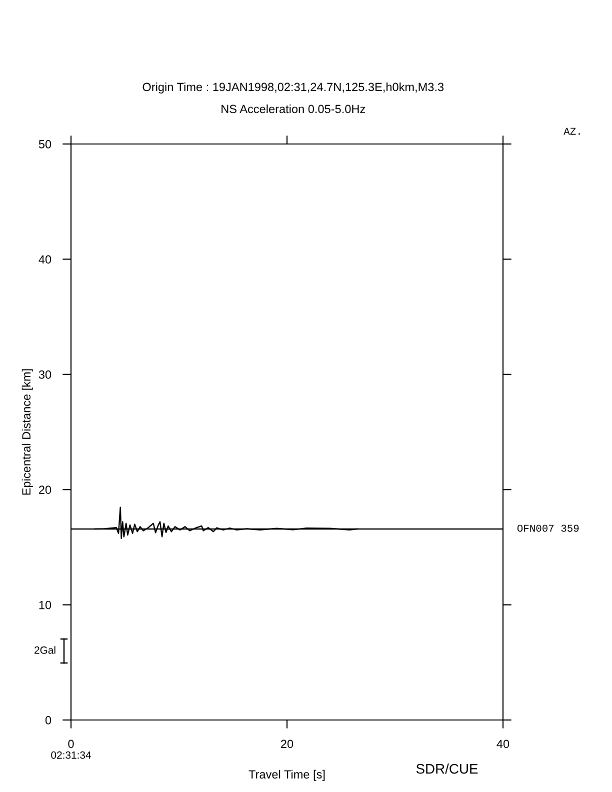 This screenshot has width=612, height=792. What do you see at coordinates (287, 744) in the screenshot?
I see `x-tick-label: 20` at bounding box center [287, 744].